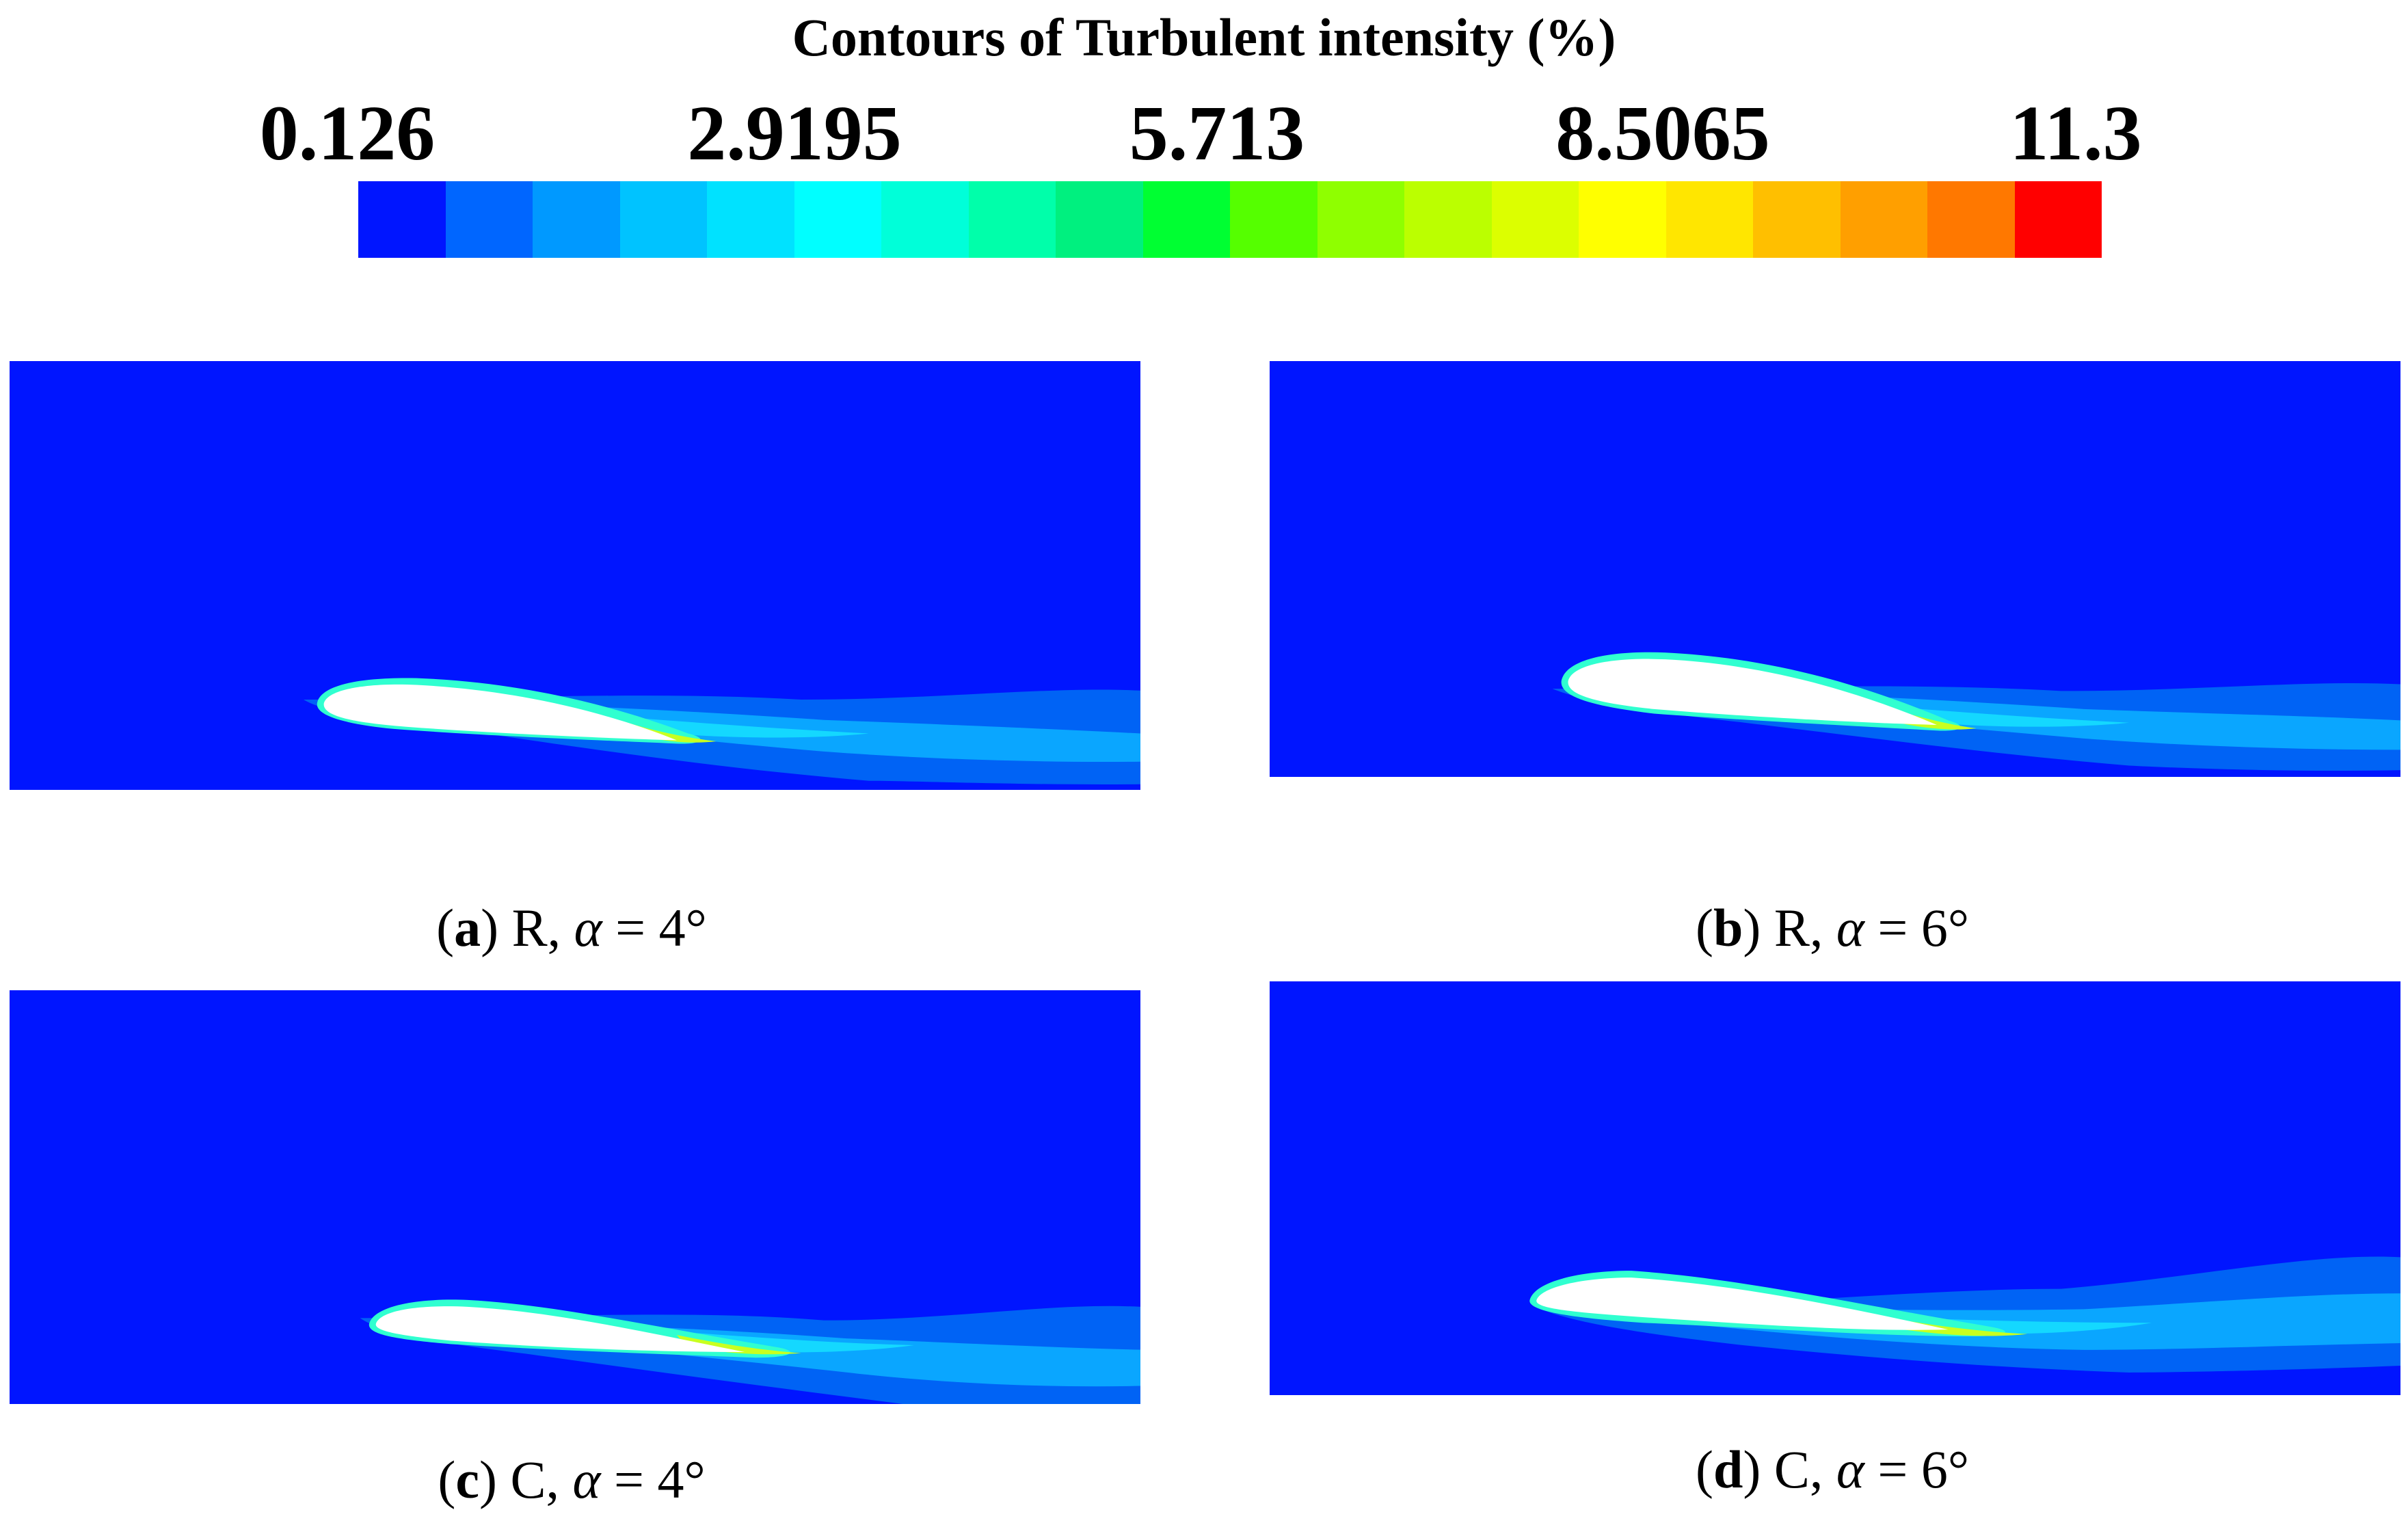  I want to click on colorbar-tick-max: 11.3, so click(2075, 133).